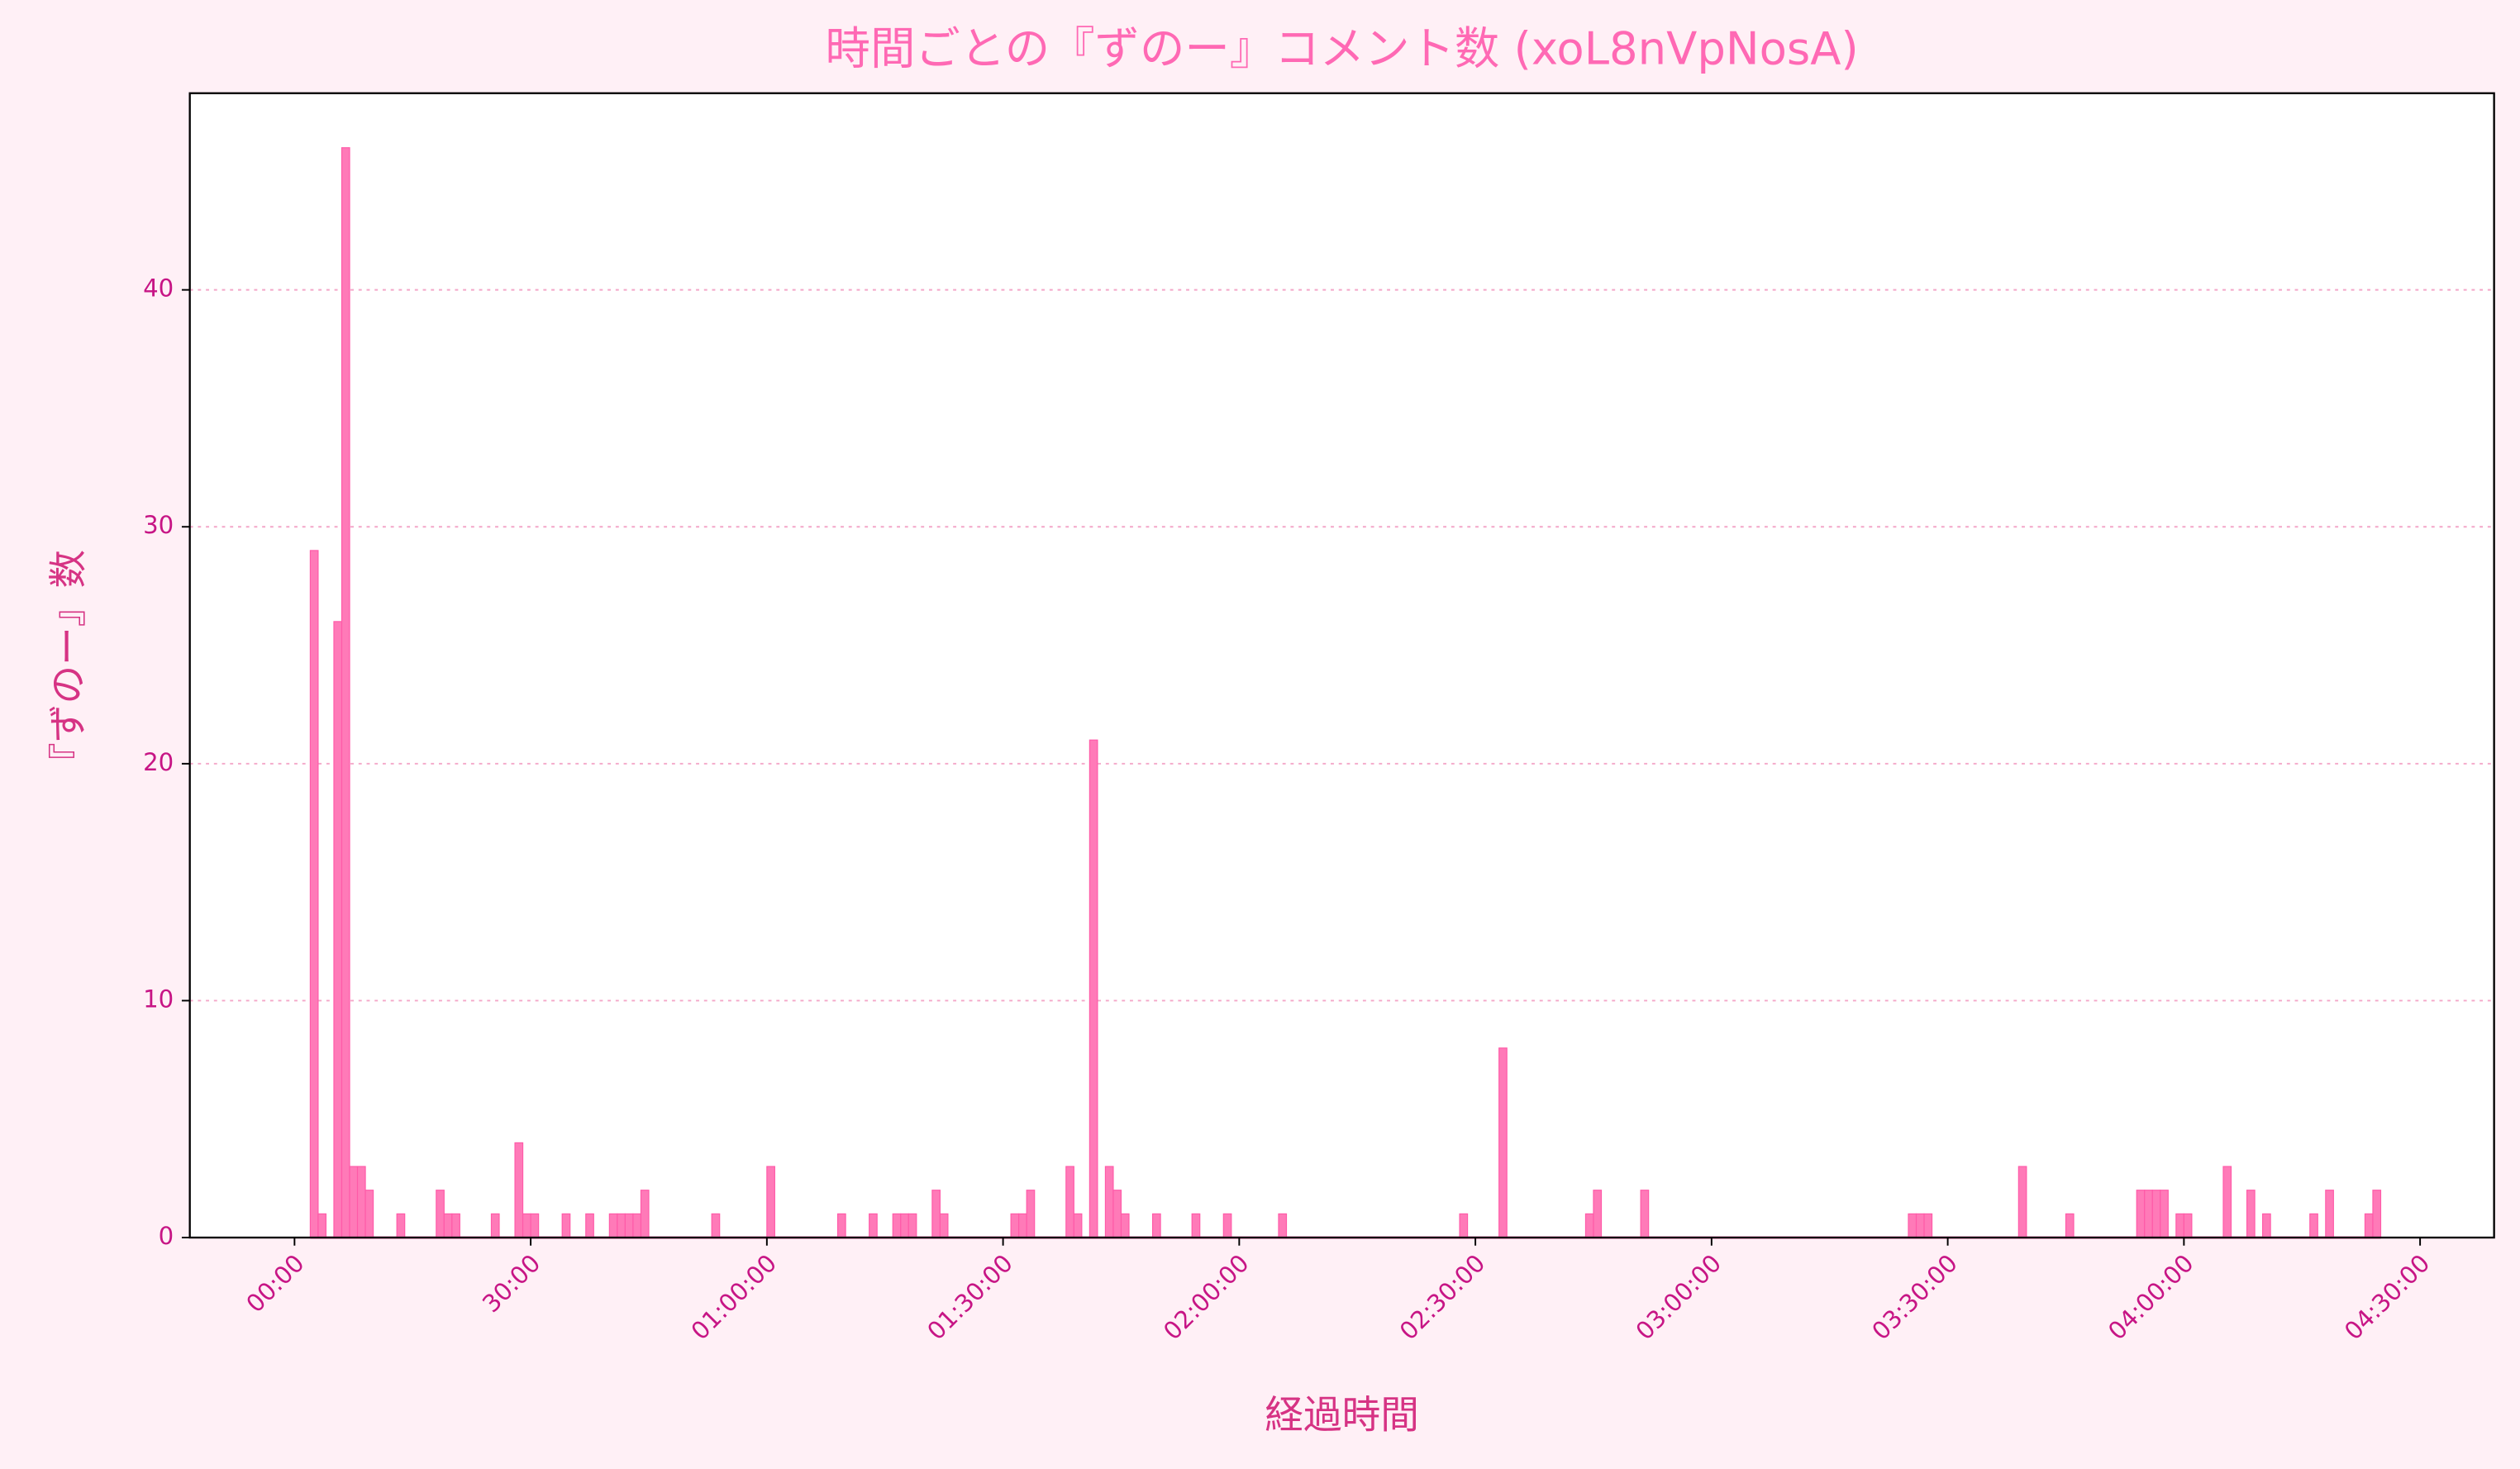 The height and width of the screenshot is (1469, 2520). Describe the element at coordinates (1342, 47) in the screenshot. I see `chart-title: 時間ごとの『ずのー』コメント数 (xoL8nVpNosA)` at that location.